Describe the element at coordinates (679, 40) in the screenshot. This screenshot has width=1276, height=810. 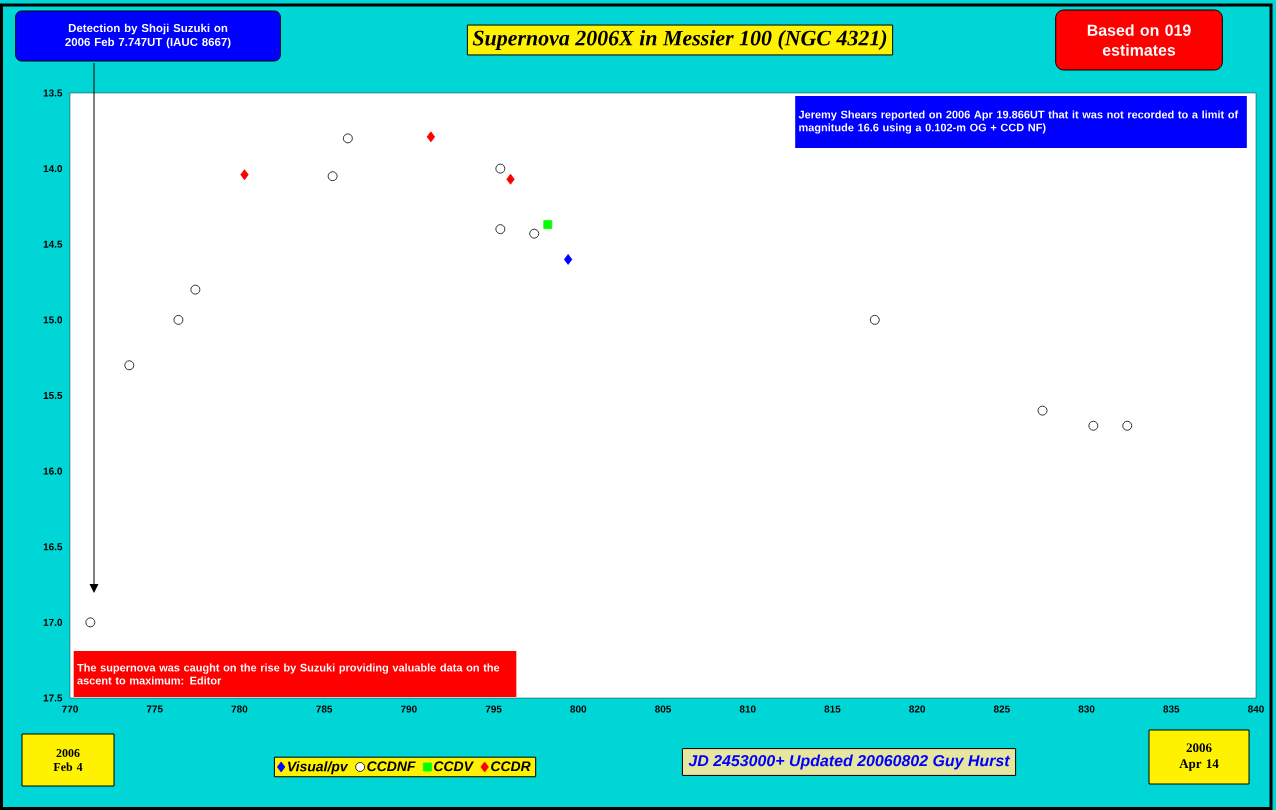
I see `chart-title: Supernova 2006X in Messier 100 (NGC 4321)` at that location.